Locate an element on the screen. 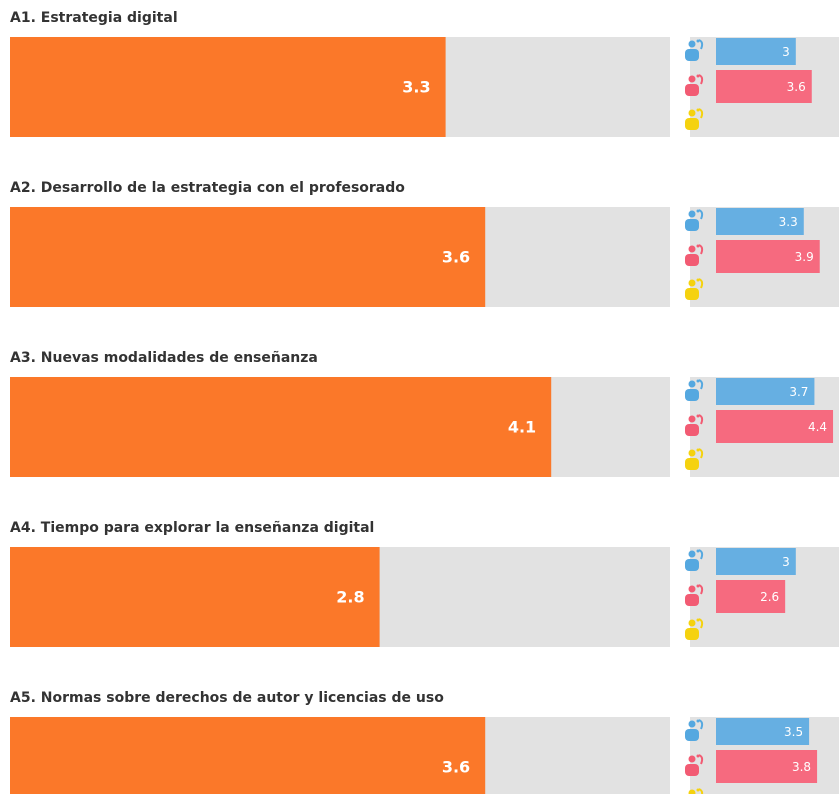 The width and height of the screenshot is (839, 794). role-value-label: 3.8 is located at coordinates (801, 767).